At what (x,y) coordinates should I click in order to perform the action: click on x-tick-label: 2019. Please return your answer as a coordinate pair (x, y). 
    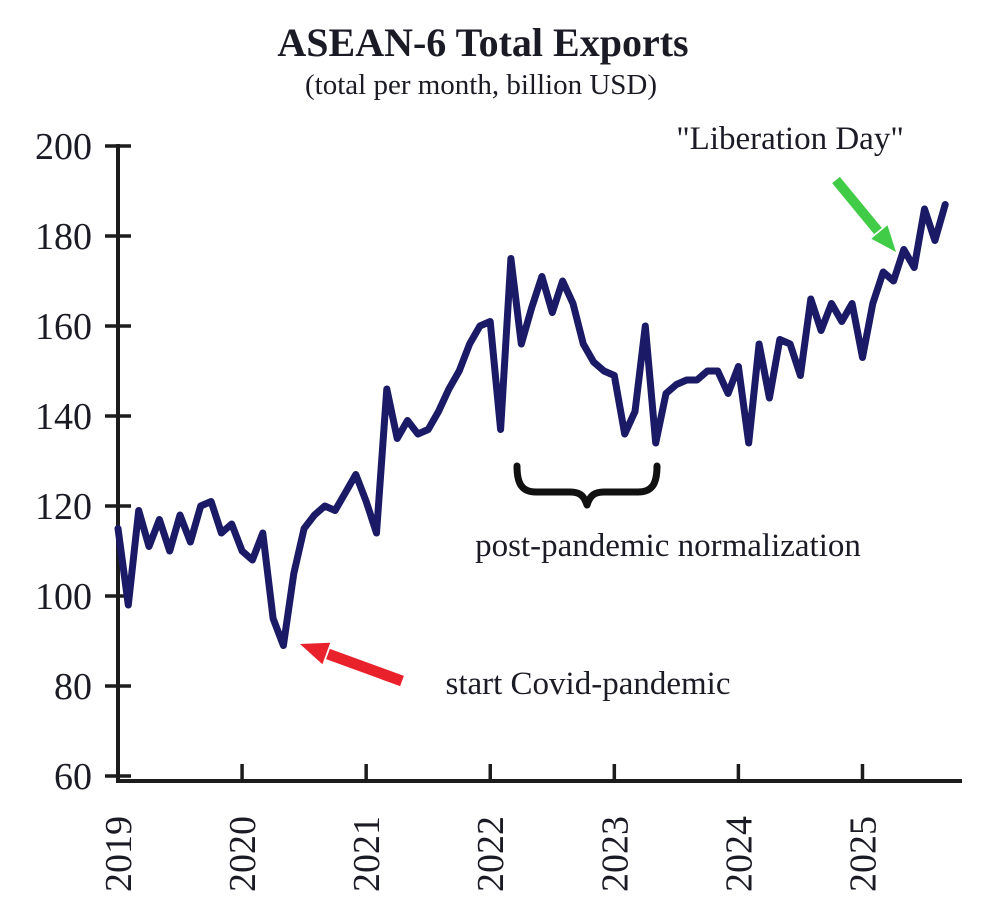
    Looking at the image, I should click on (119, 854).